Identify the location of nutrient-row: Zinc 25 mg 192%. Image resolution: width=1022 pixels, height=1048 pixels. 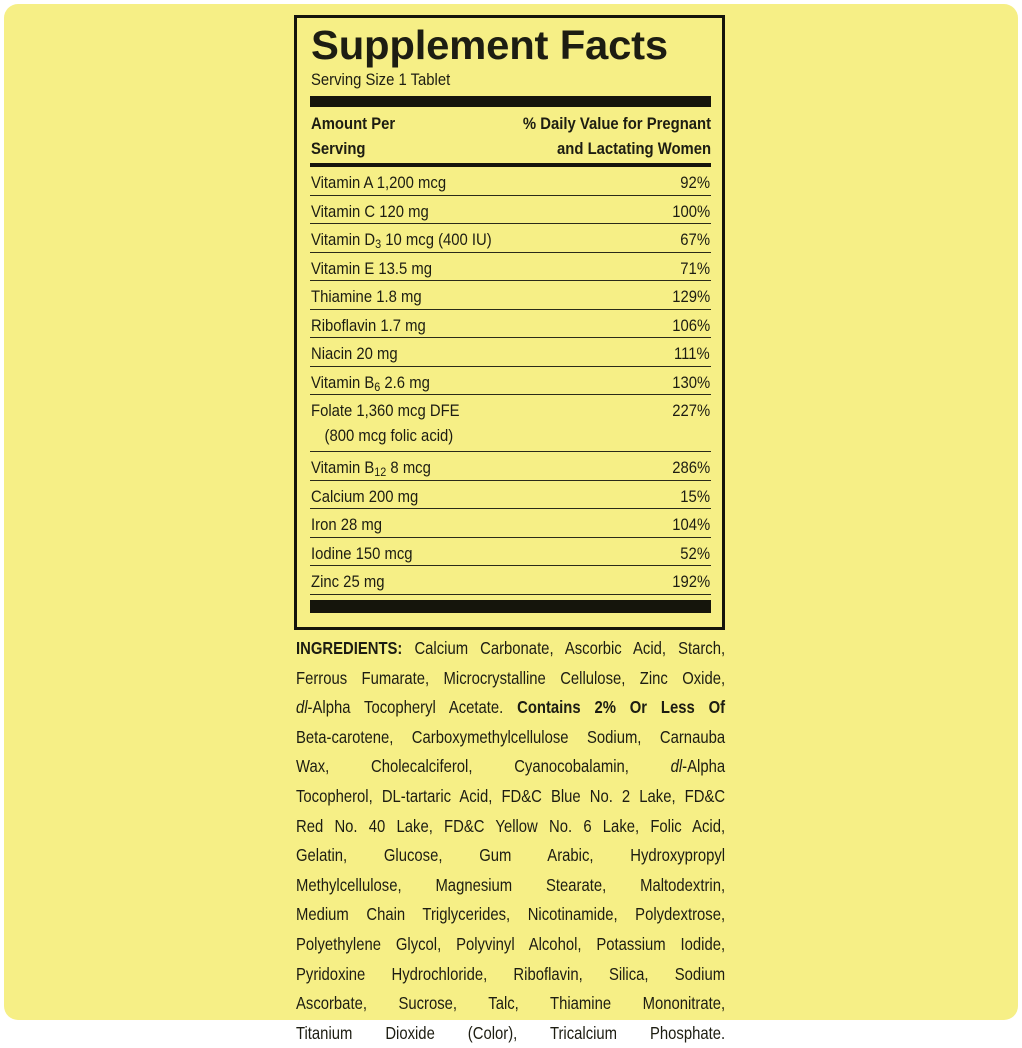
(510, 580).